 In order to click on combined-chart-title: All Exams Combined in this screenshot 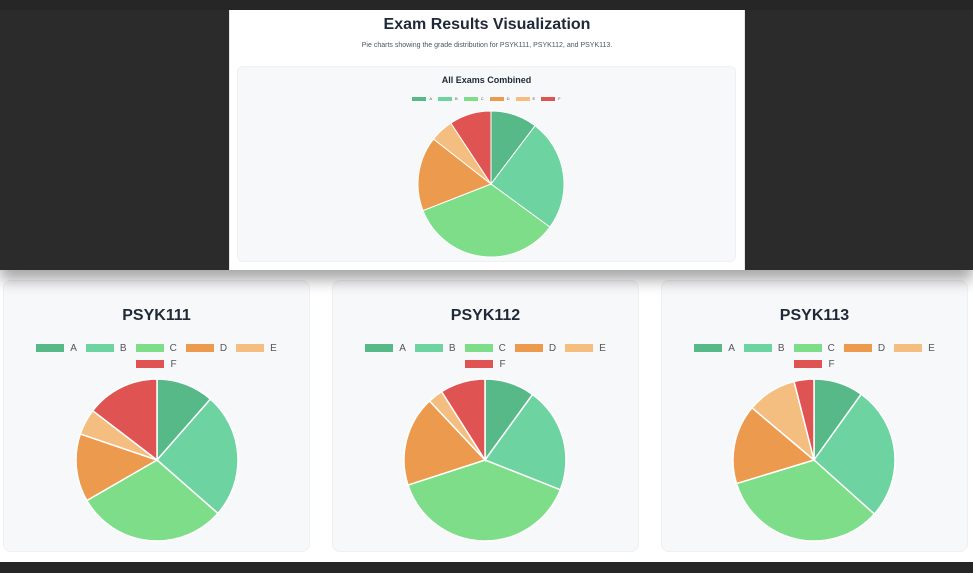, I will do `click(486, 80)`.